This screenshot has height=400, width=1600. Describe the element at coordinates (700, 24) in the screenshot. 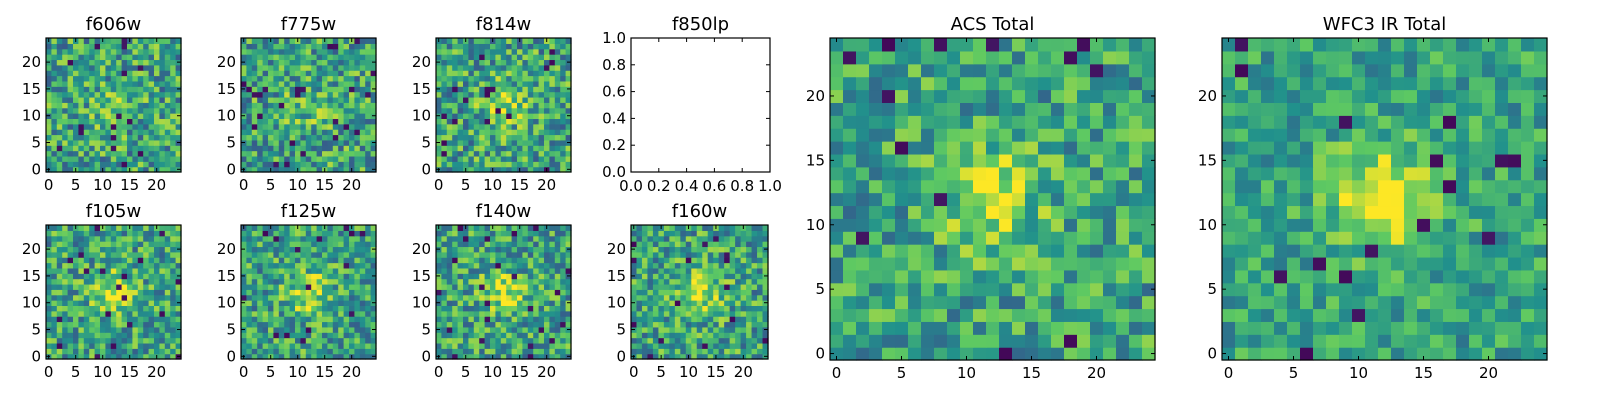

I see `panel-title-f850lp: f850lp` at that location.